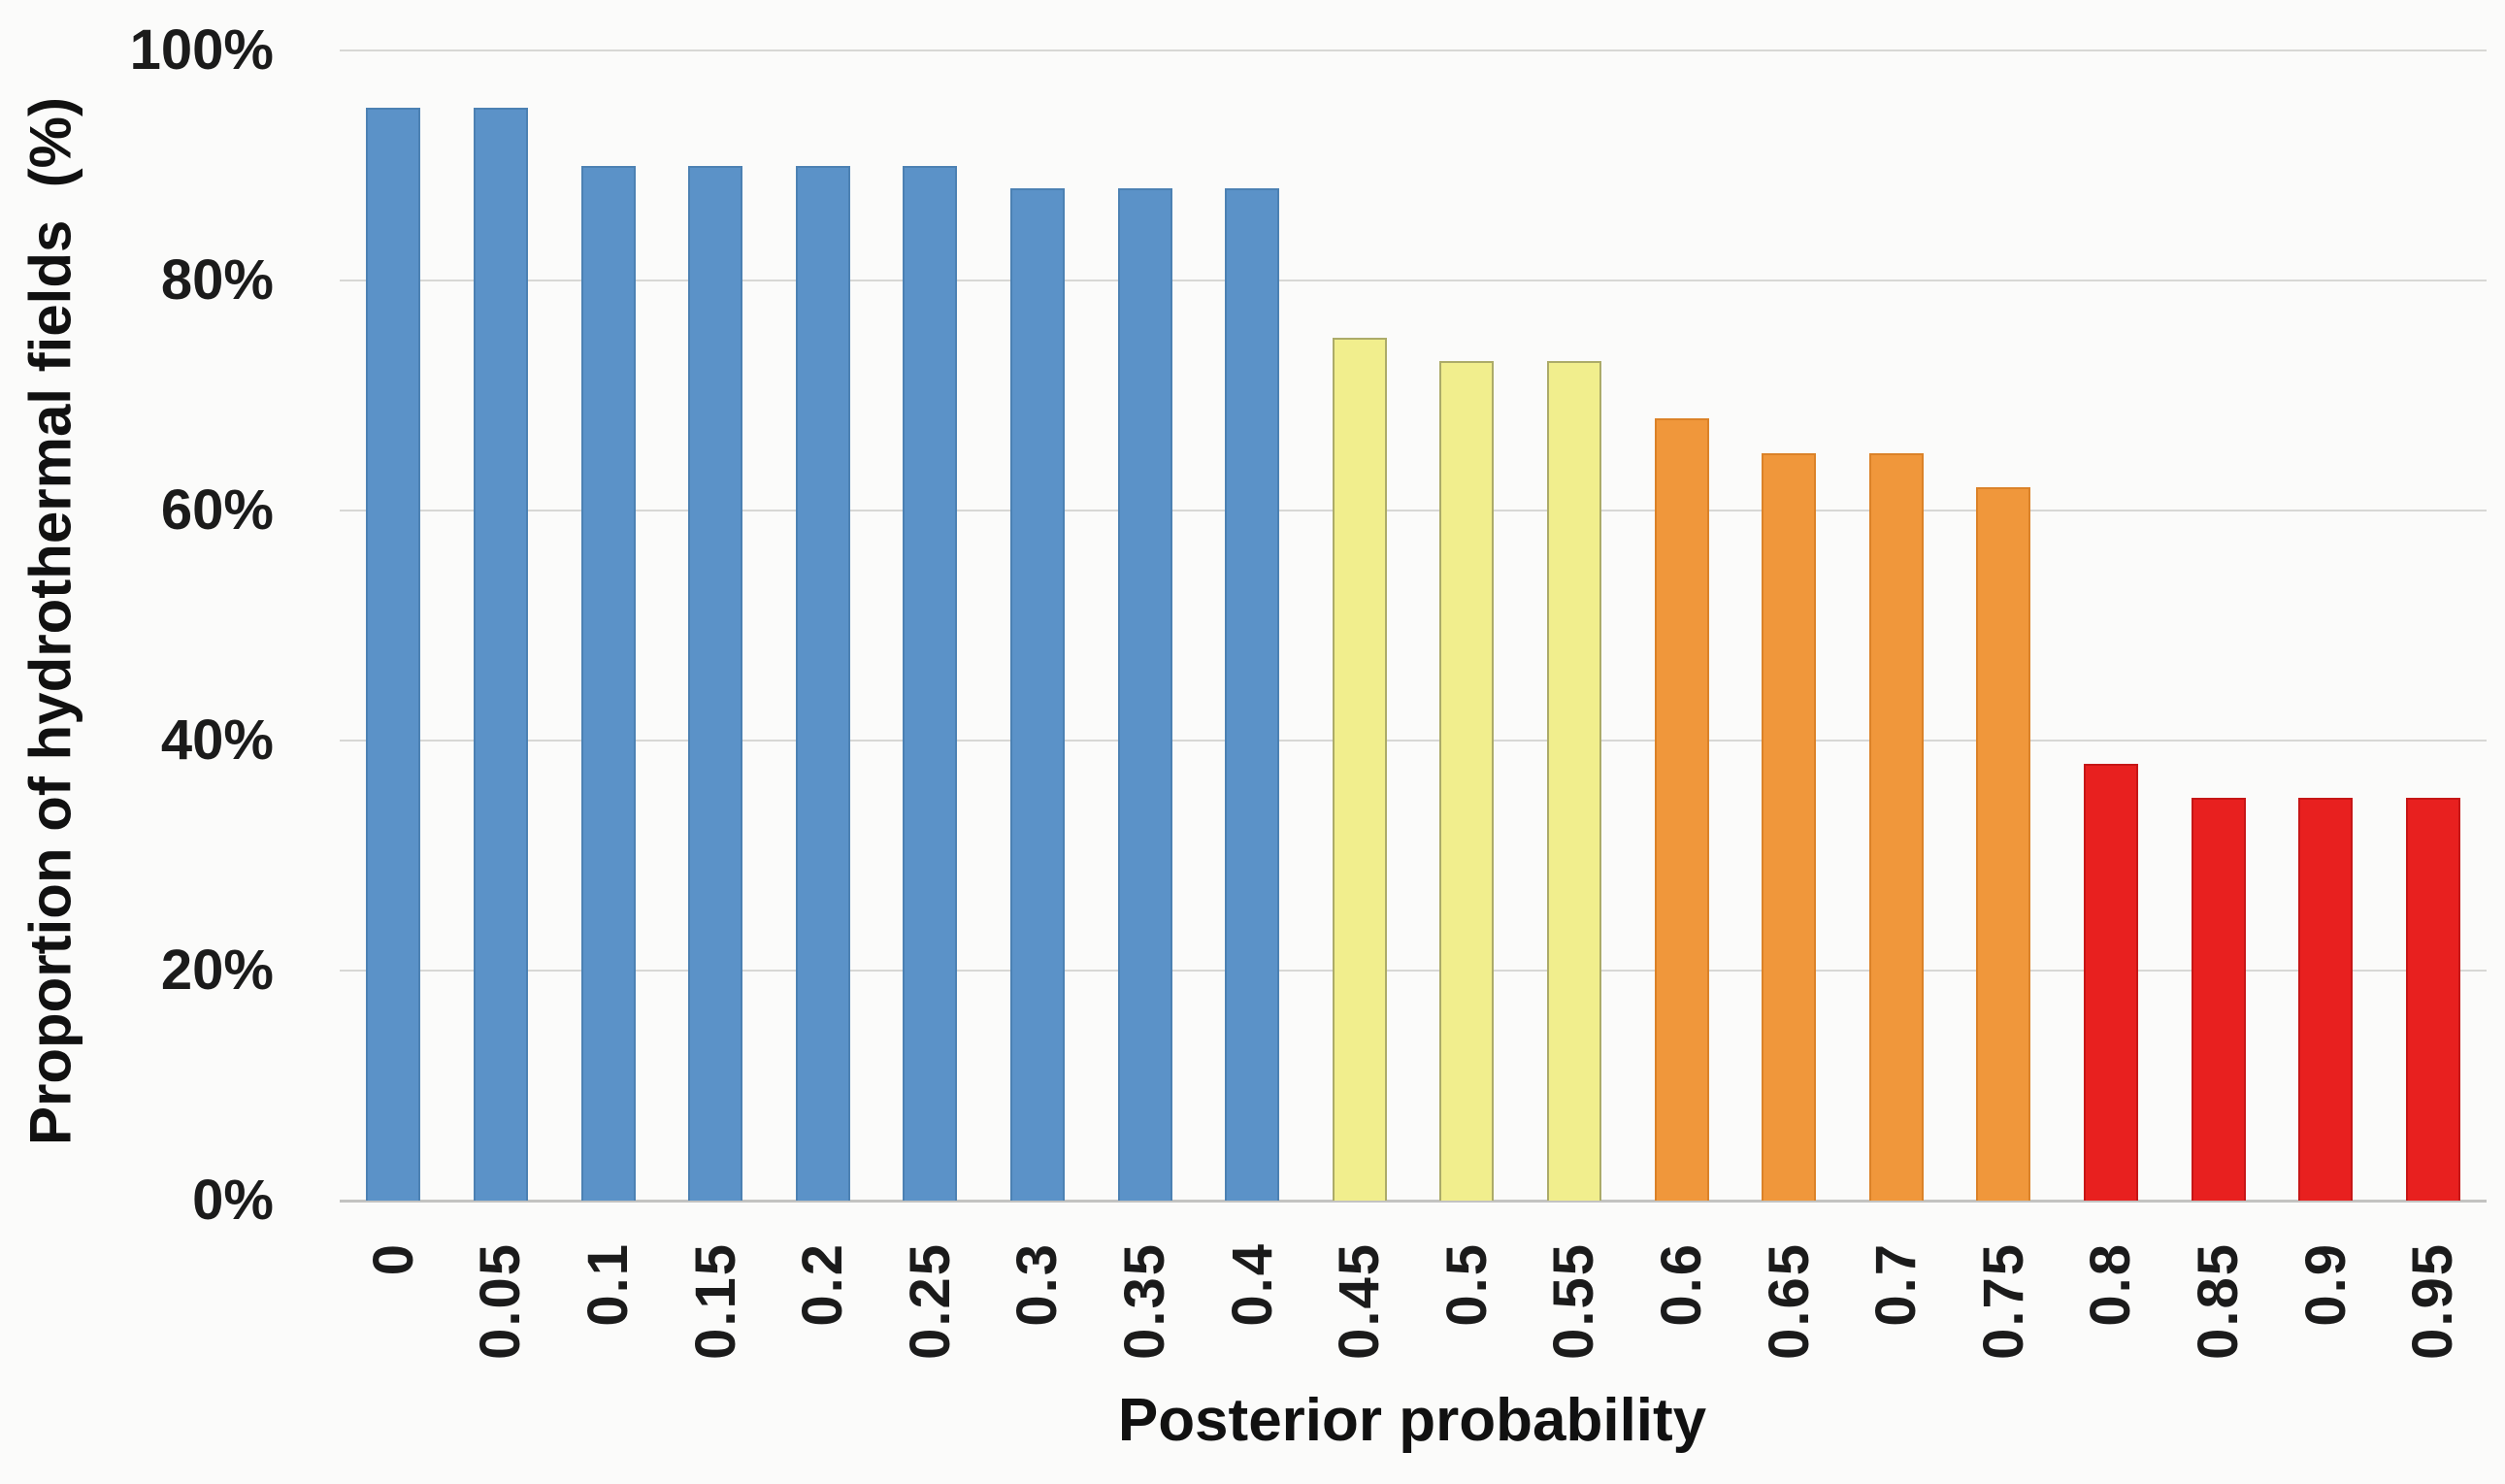  Describe the element at coordinates (608, 683) in the screenshot. I see `bar-0.1` at that location.